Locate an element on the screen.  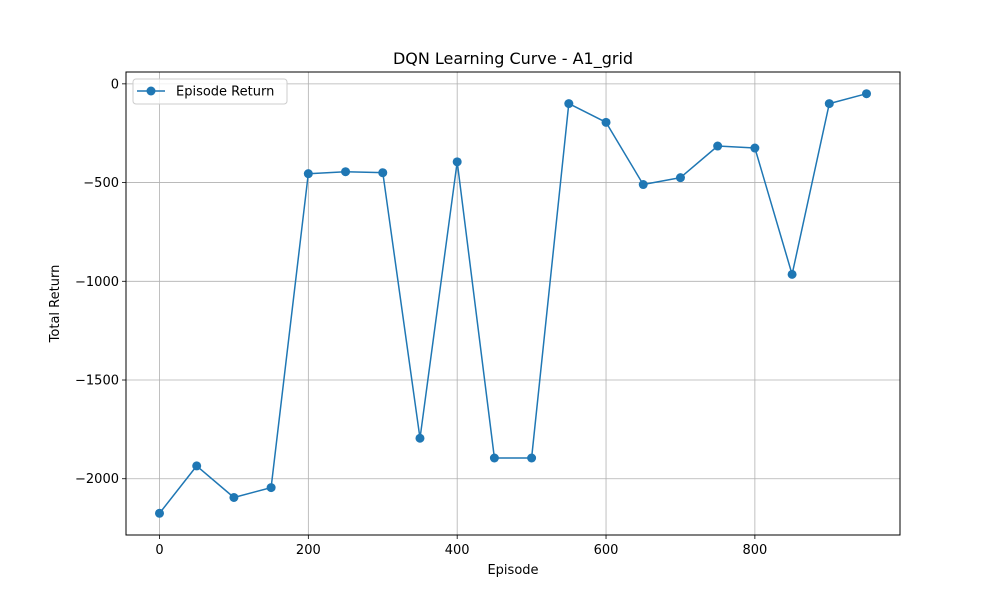
y-tick-label: −2000 is located at coordinates (97, 479).